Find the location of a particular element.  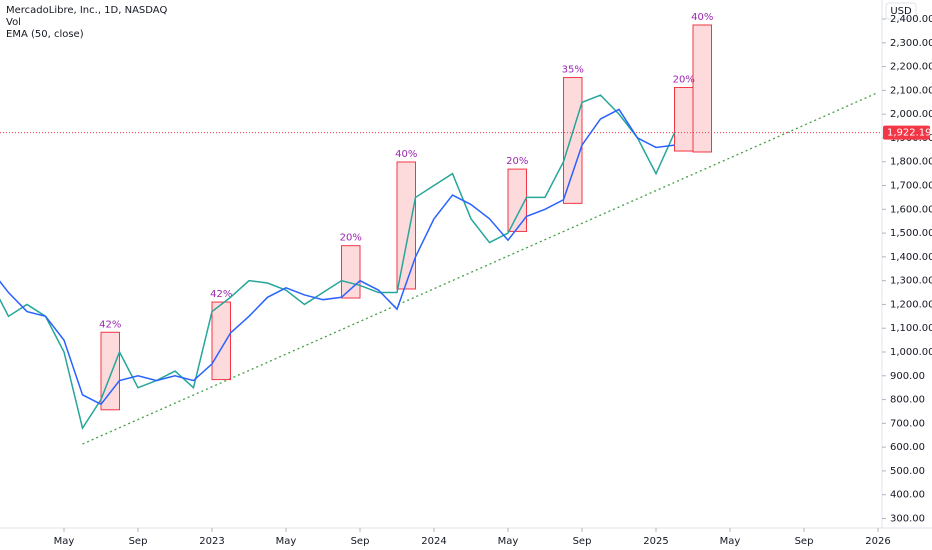

y-tick-label: 2,000.00 is located at coordinates (911, 114).